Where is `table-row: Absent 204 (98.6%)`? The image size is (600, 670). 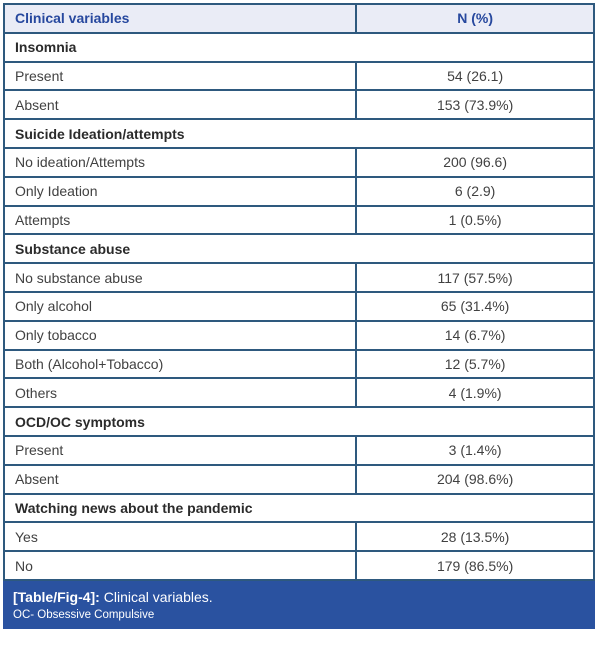 table-row: Absent 204 (98.6%) is located at coordinates (298, 479).